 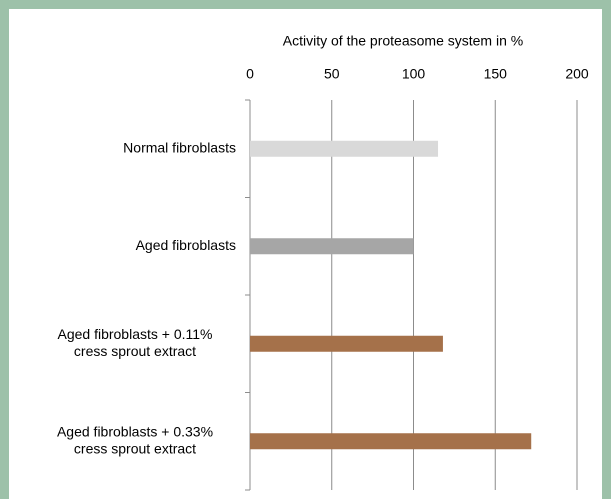 What do you see at coordinates (414, 74) in the screenshot?
I see `x-tick-label: 100` at bounding box center [414, 74].